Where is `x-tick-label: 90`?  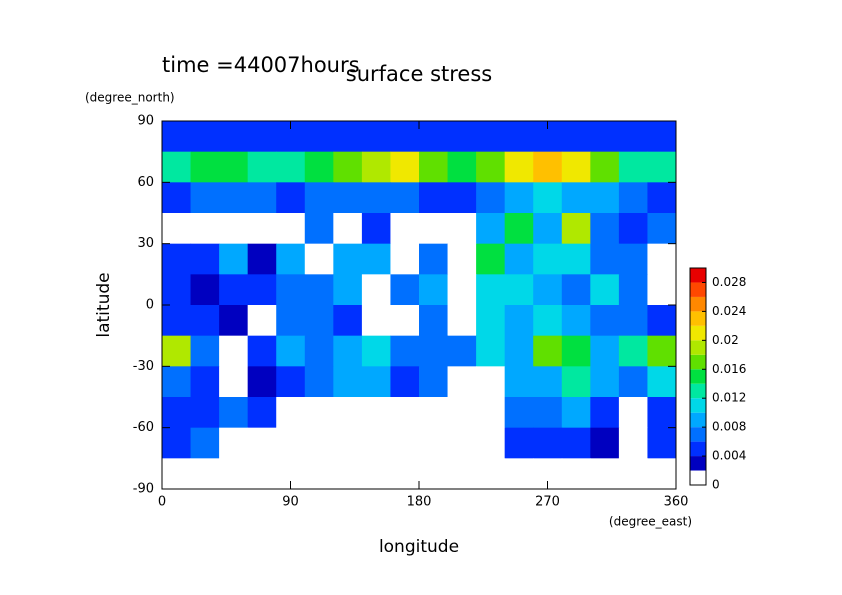 x-tick-label: 90 is located at coordinates (290, 502).